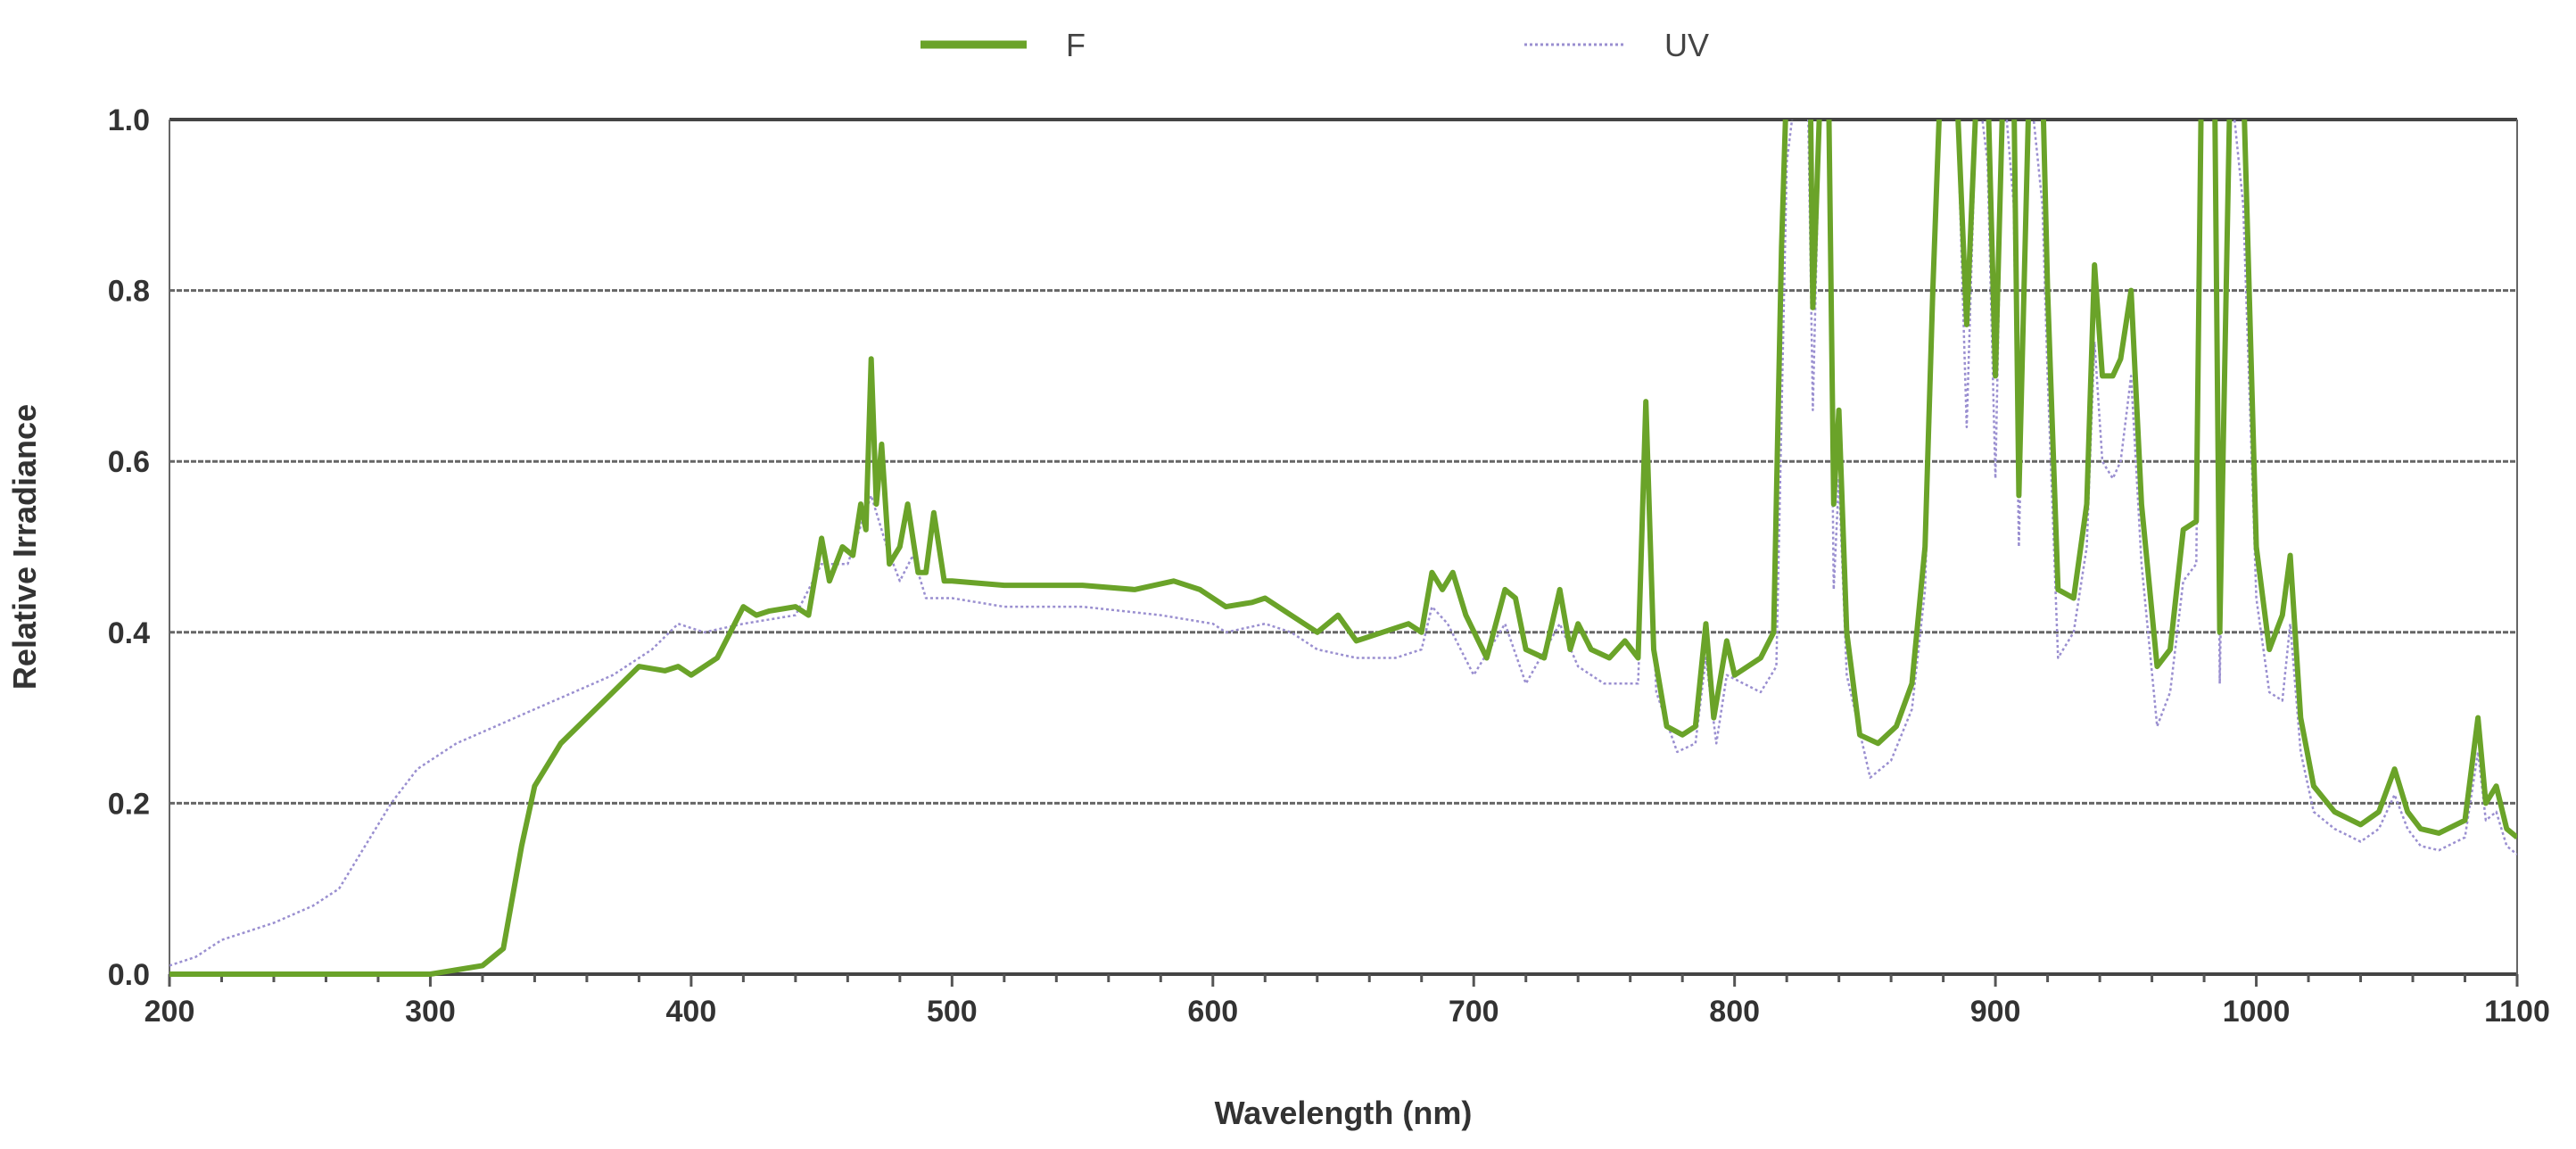 This screenshot has width=2576, height=1149. Describe the element at coordinates (1735, 1012) in the screenshot. I see `x-tick-label: 800` at that location.